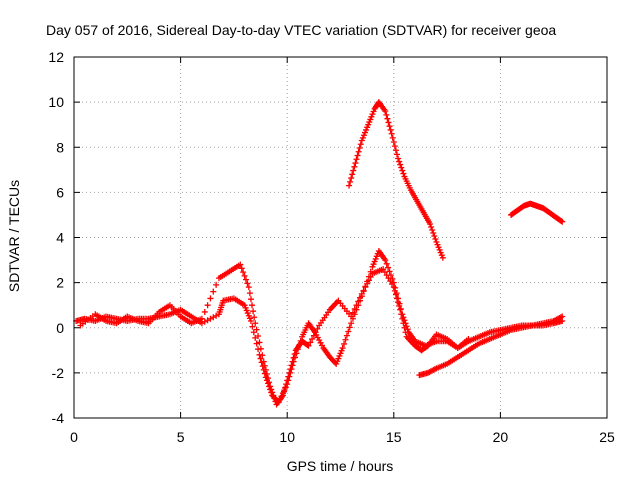 The height and width of the screenshot is (480, 640). I want to click on y-tick-label: 4, so click(60, 238).